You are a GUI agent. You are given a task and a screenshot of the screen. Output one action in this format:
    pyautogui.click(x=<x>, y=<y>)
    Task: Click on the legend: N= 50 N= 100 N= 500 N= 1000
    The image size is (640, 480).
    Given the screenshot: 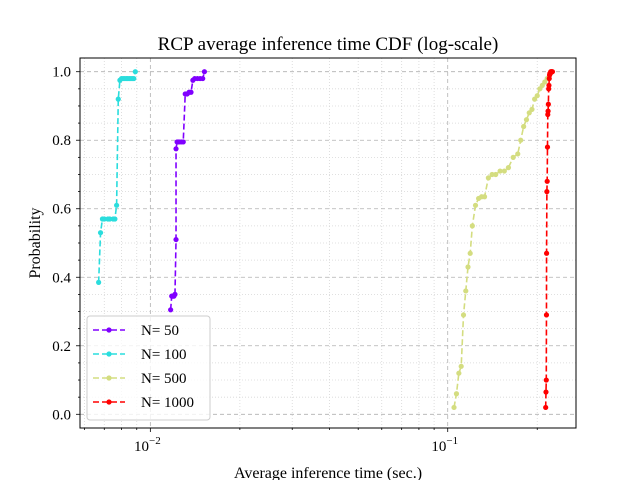 What is the action you would take?
    pyautogui.click(x=148, y=368)
    